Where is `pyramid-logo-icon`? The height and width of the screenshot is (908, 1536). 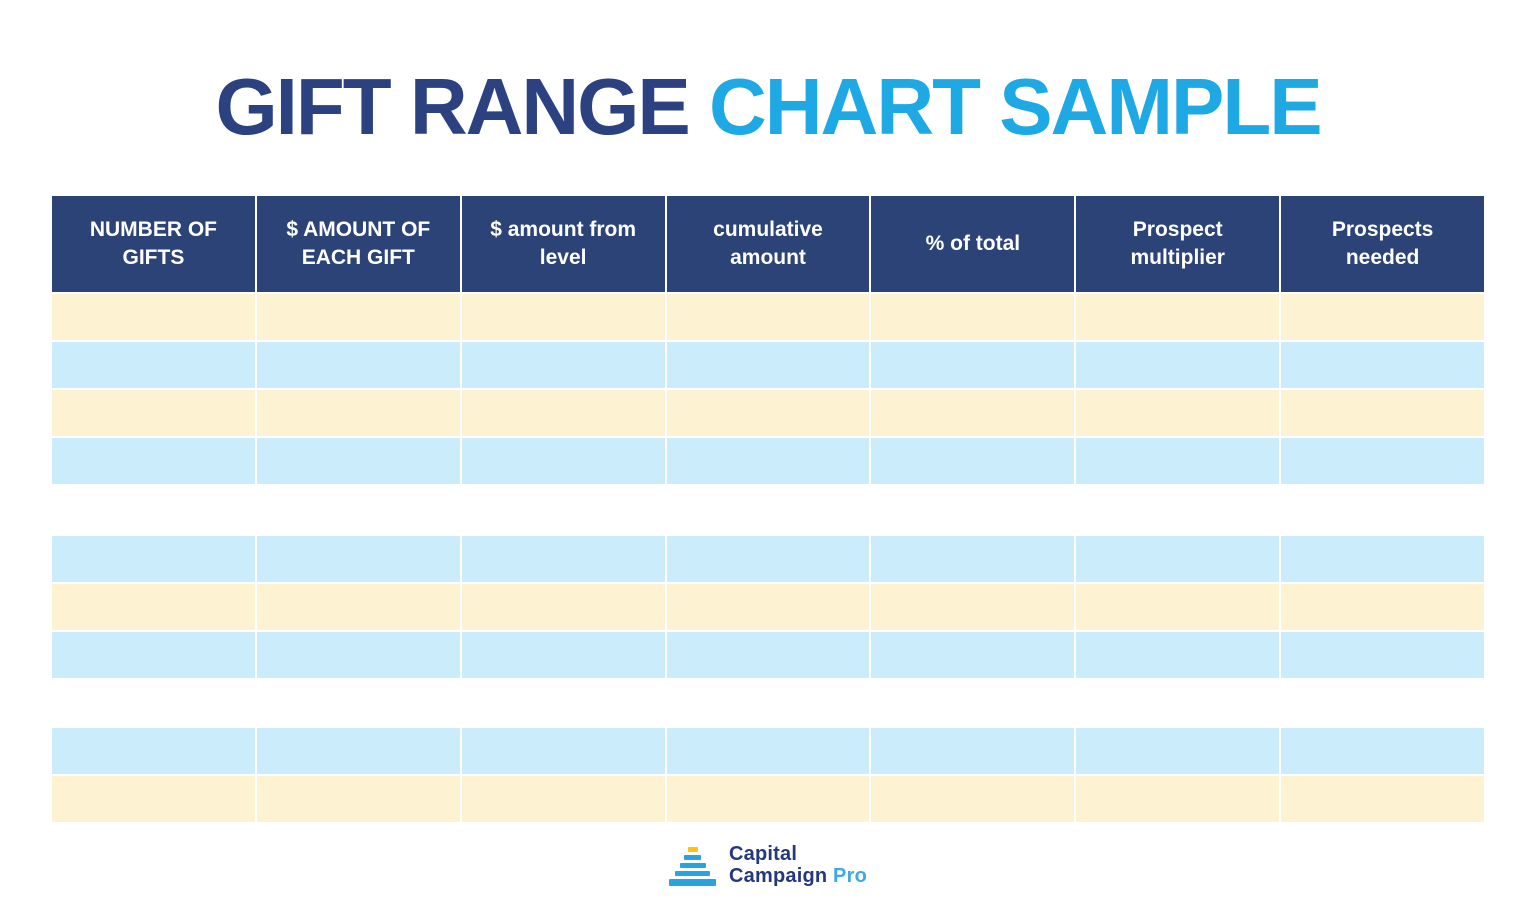
pyramid-logo-icon is located at coordinates (692, 865).